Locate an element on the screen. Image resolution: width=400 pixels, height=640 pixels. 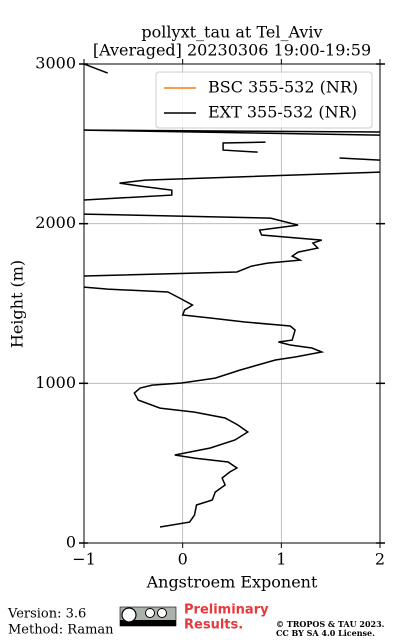
preliminary-note: Preliminary is located at coordinates (226, 610).